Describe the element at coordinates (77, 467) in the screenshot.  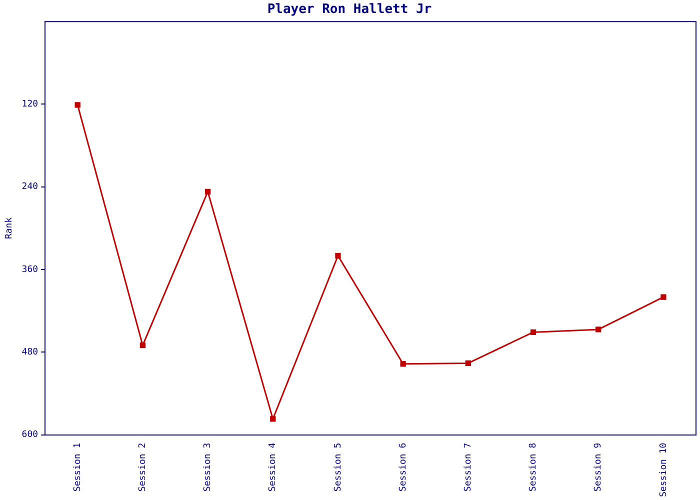
I see `x-tick-label: Session 1` at that location.